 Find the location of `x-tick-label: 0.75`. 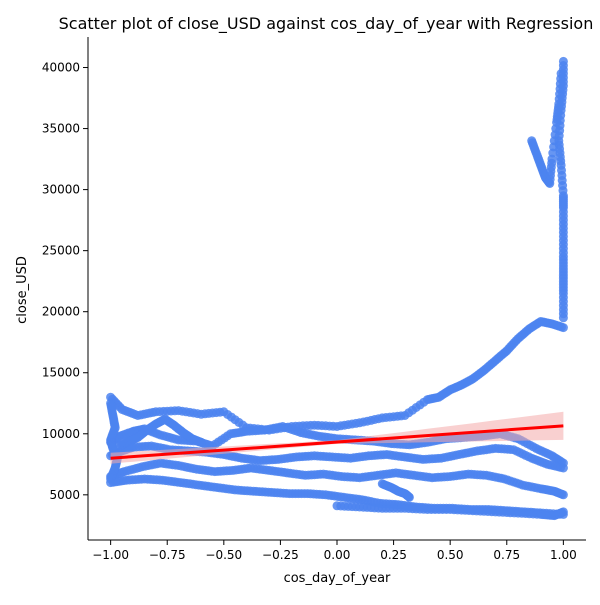

x-tick-label: 0.75 is located at coordinates (506, 555).